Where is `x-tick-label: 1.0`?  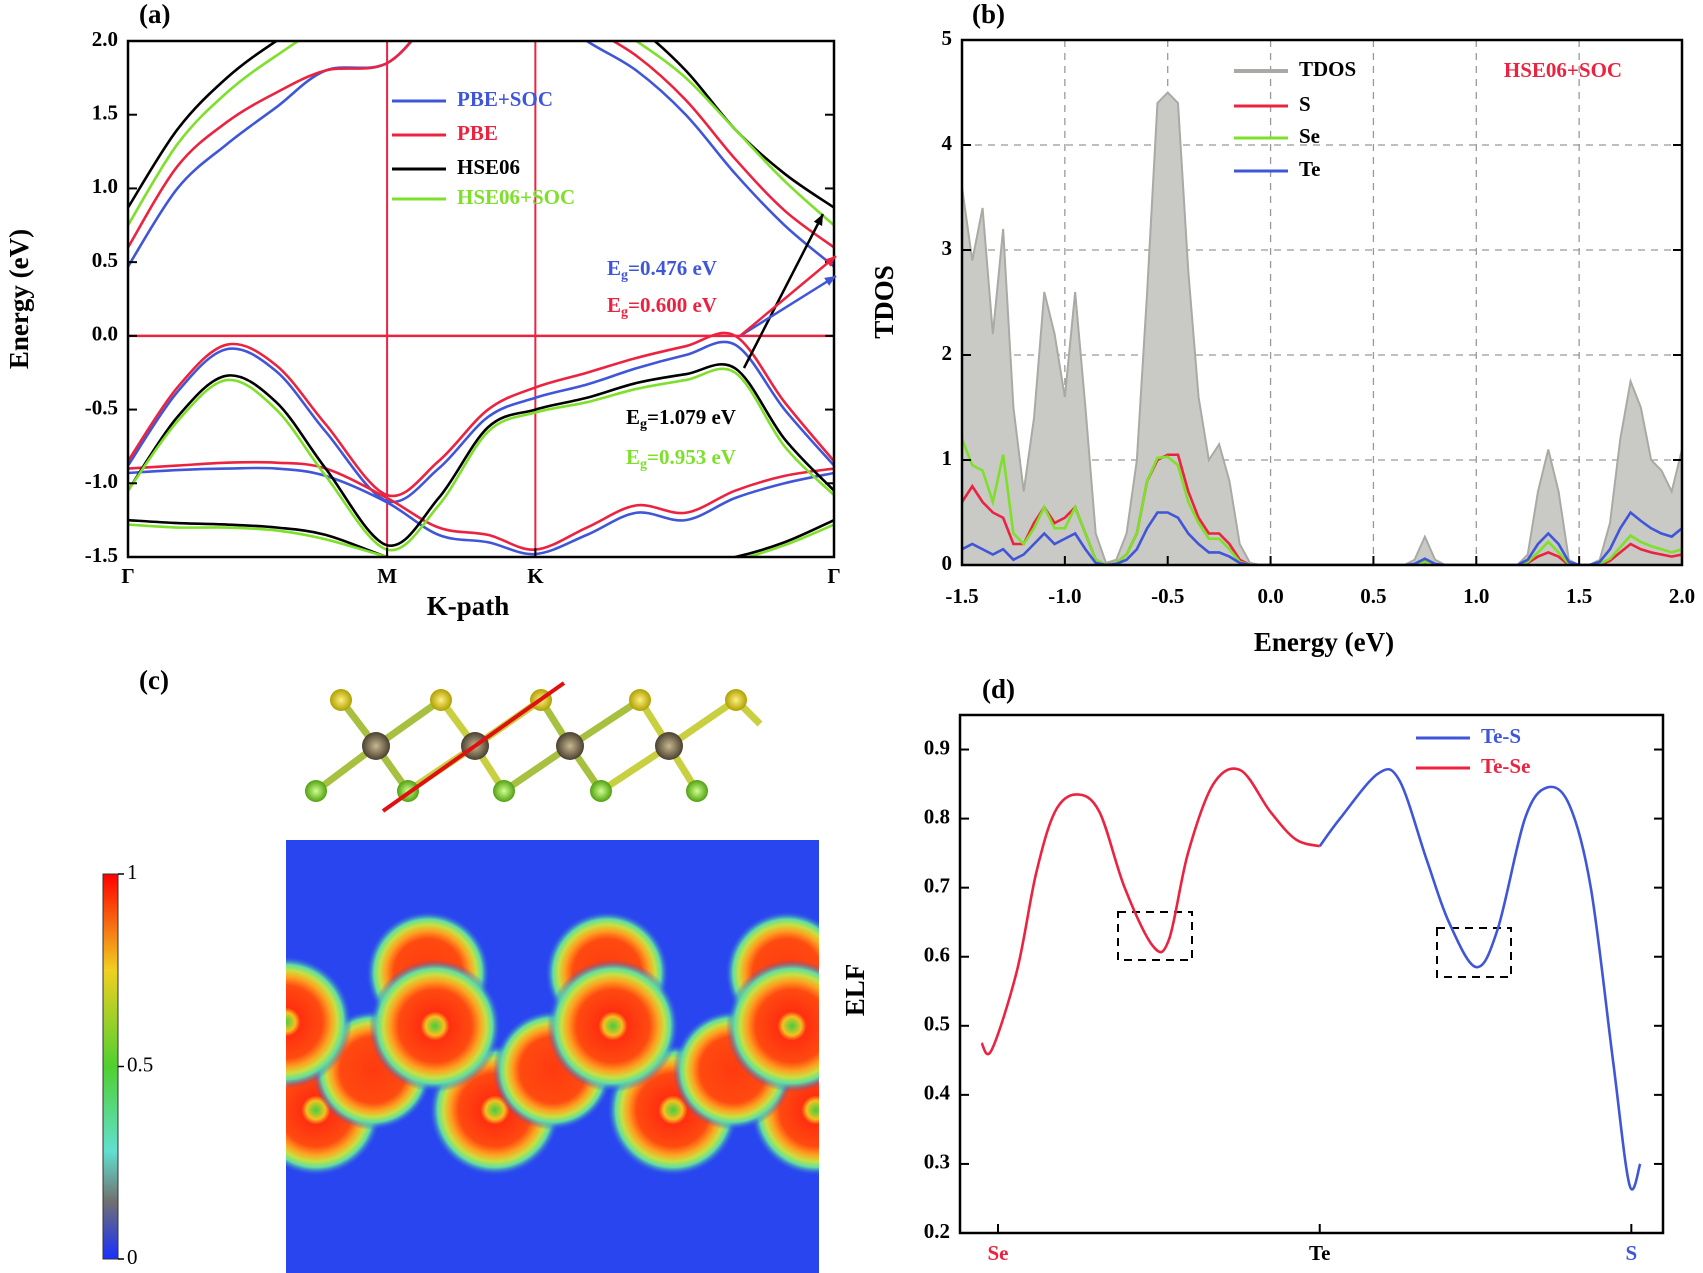
x-tick-label: 1.0 is located at coordinates (1476, 596).